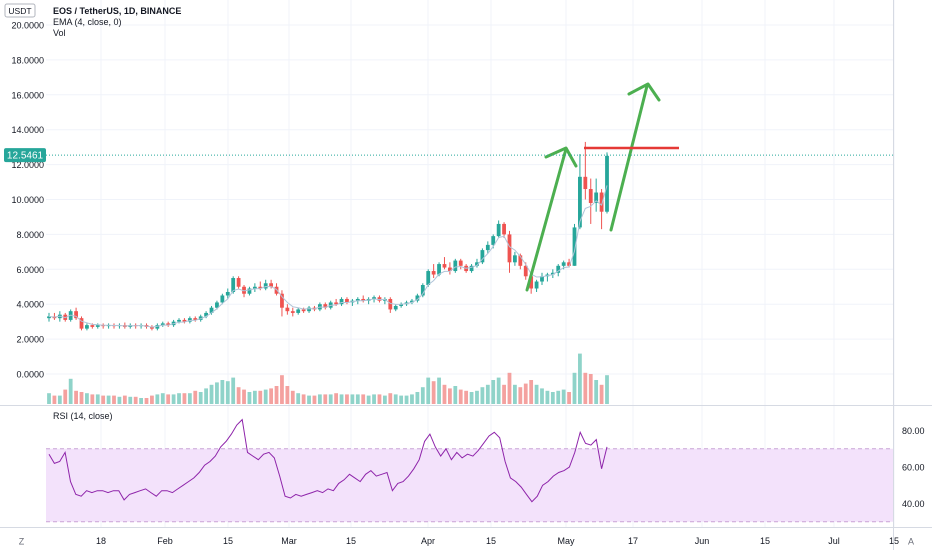  Describe the element at coordinates (497, 541) in the screenshot. I see `time-axis: 18 Feb 15 Mar 15 Apr 15 May 17 Jun 15 Jul 15` at that location.